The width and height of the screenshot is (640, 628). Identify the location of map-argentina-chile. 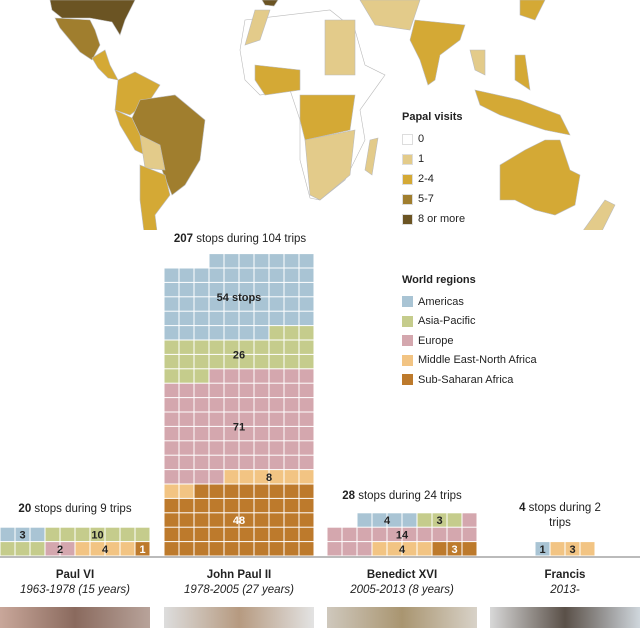
(155, 197).